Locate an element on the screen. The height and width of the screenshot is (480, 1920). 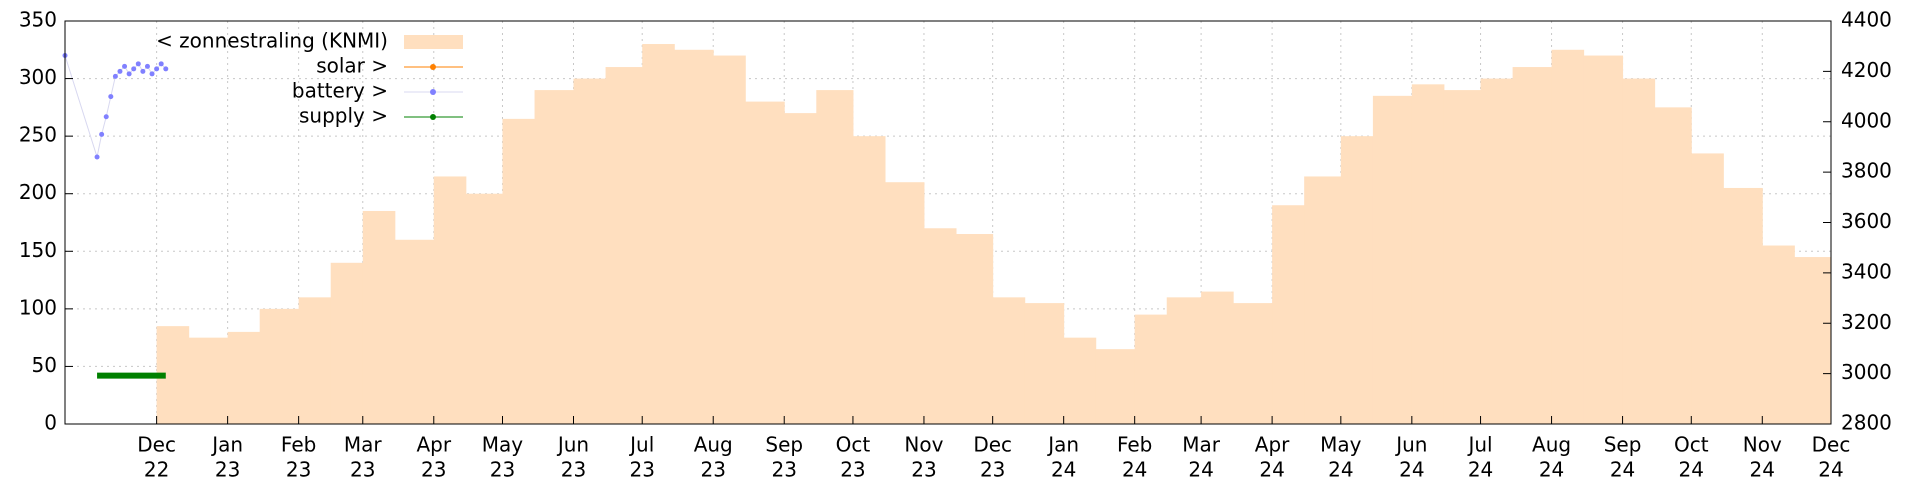
y-tick-label: 0 is located at coordinates (50, 423).